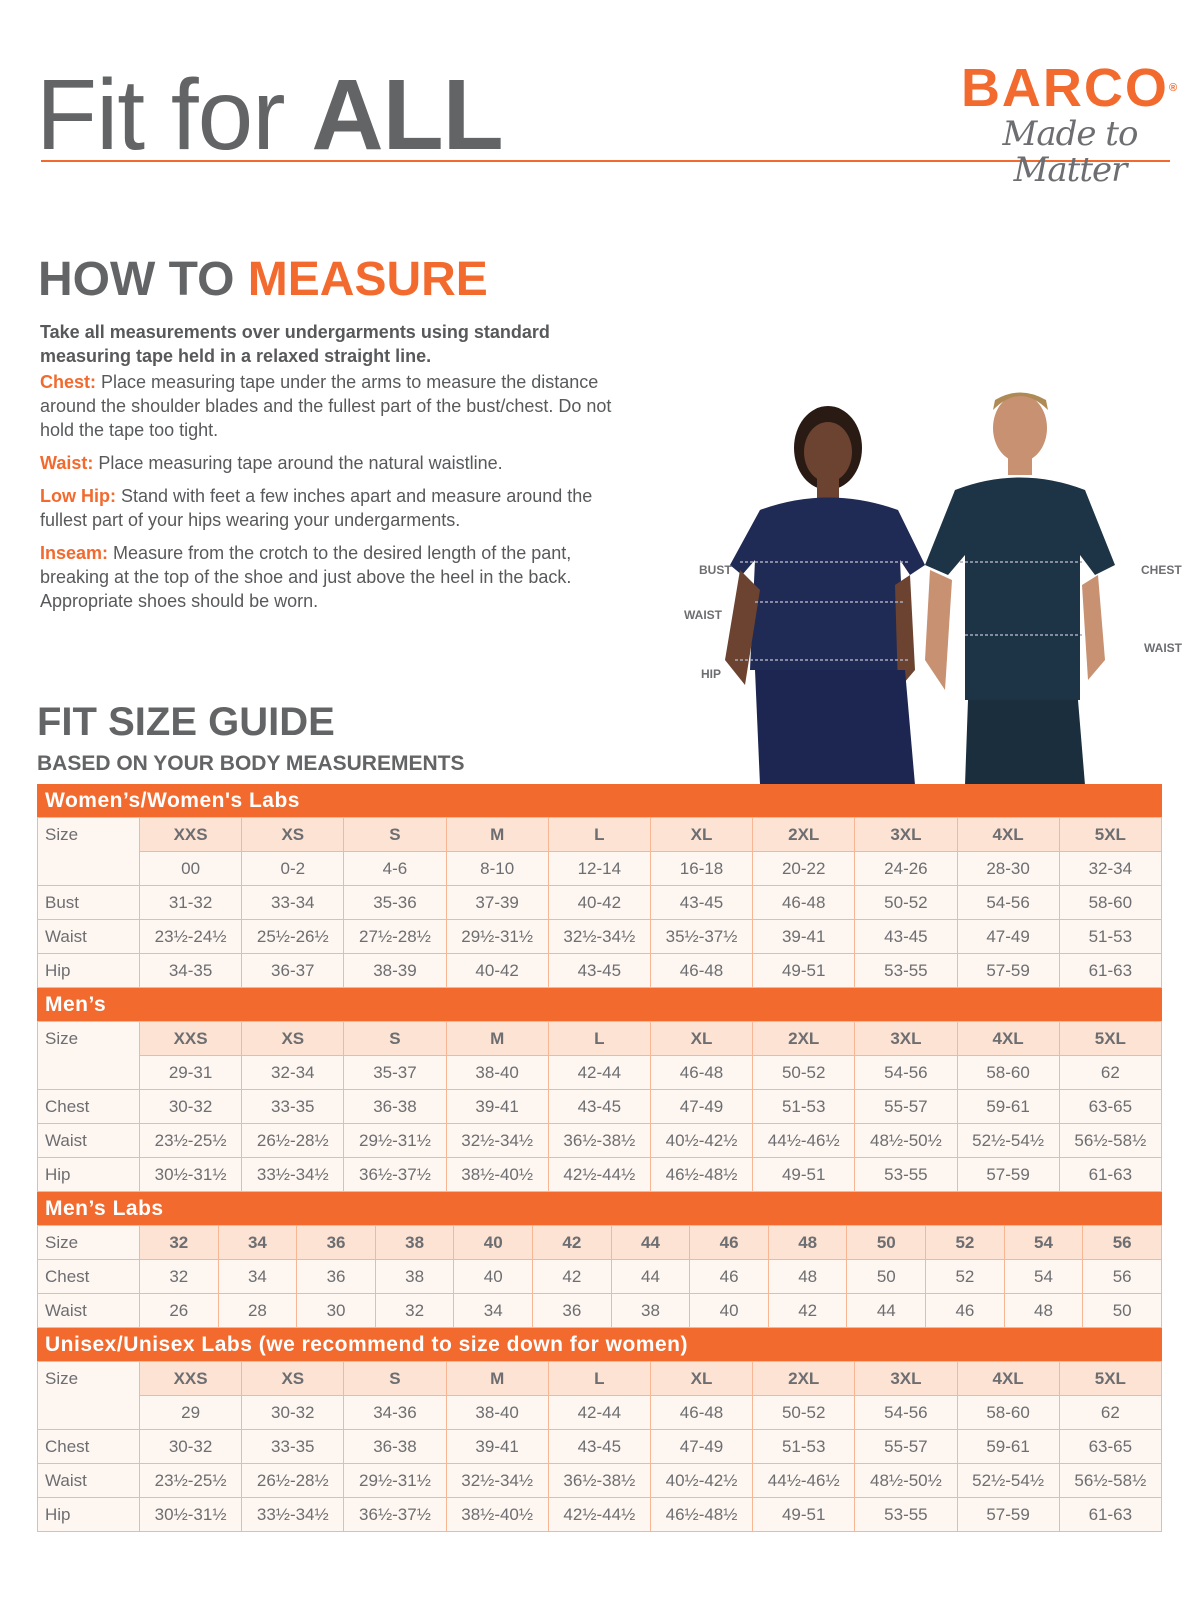  I want to click on table-cell: 36½-38½, so click(599, 1140).